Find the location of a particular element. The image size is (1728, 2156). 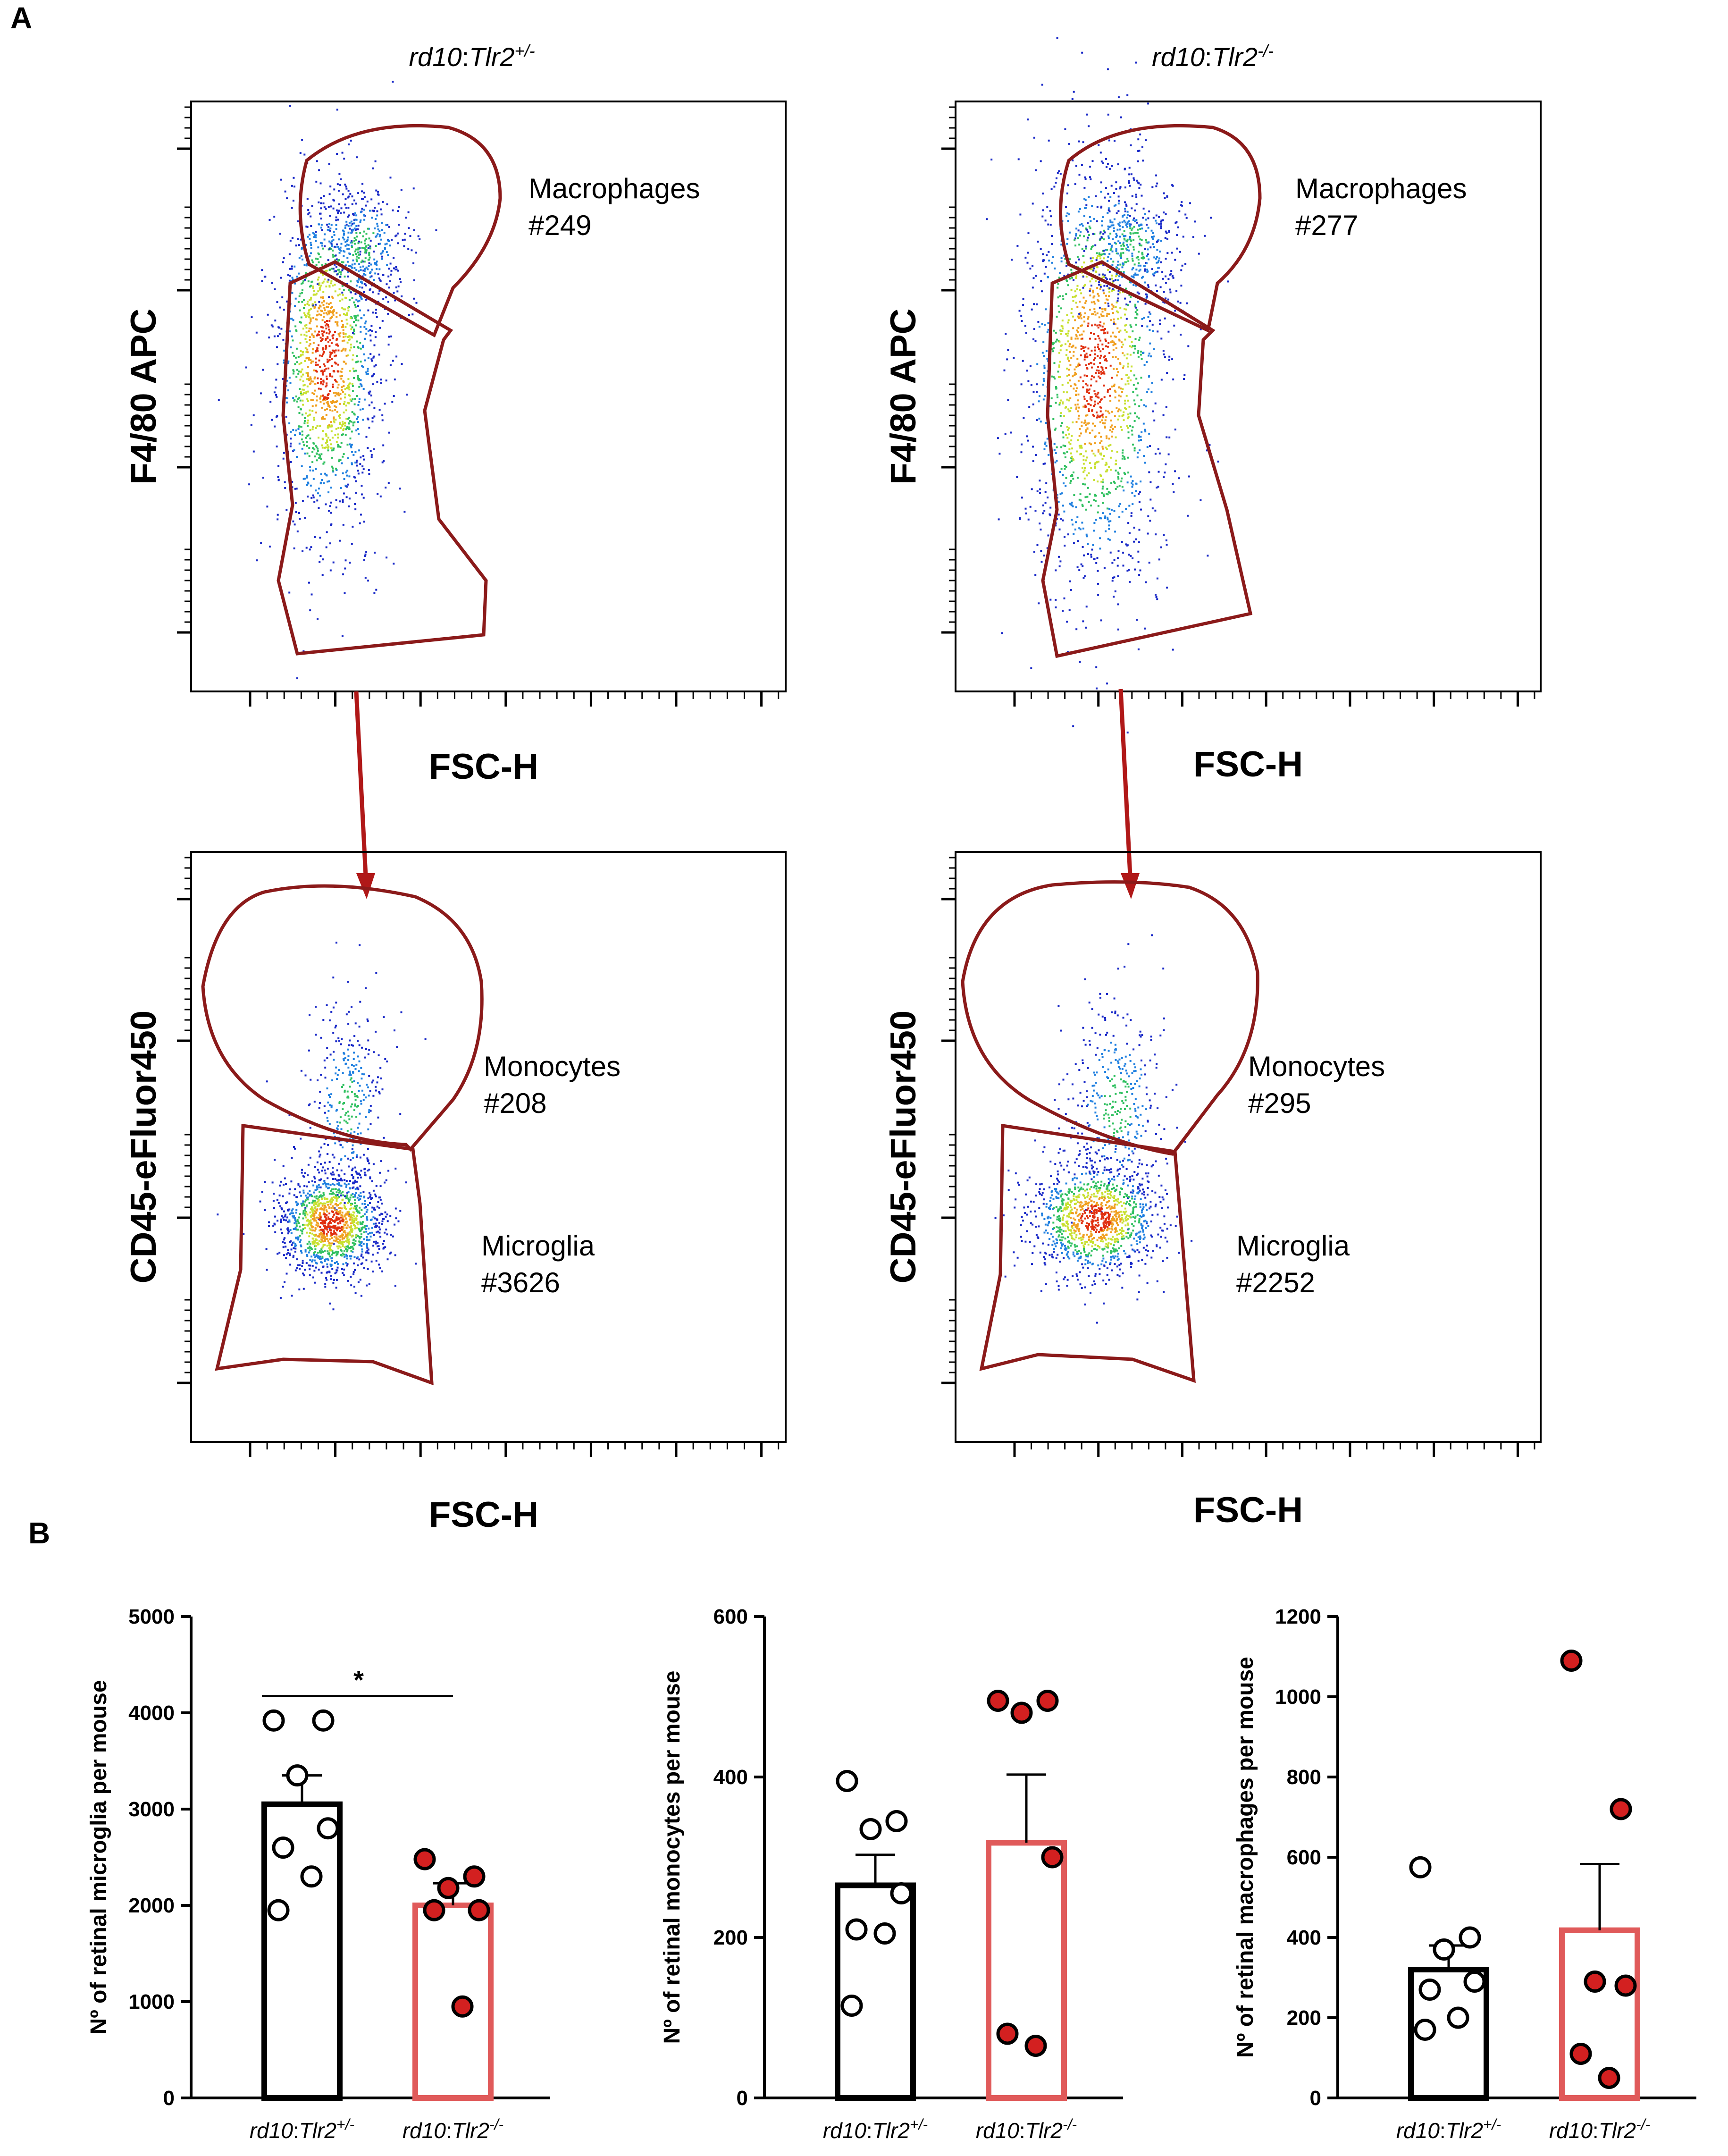

gating-arrow-right is located at coordinates (1129, 794).